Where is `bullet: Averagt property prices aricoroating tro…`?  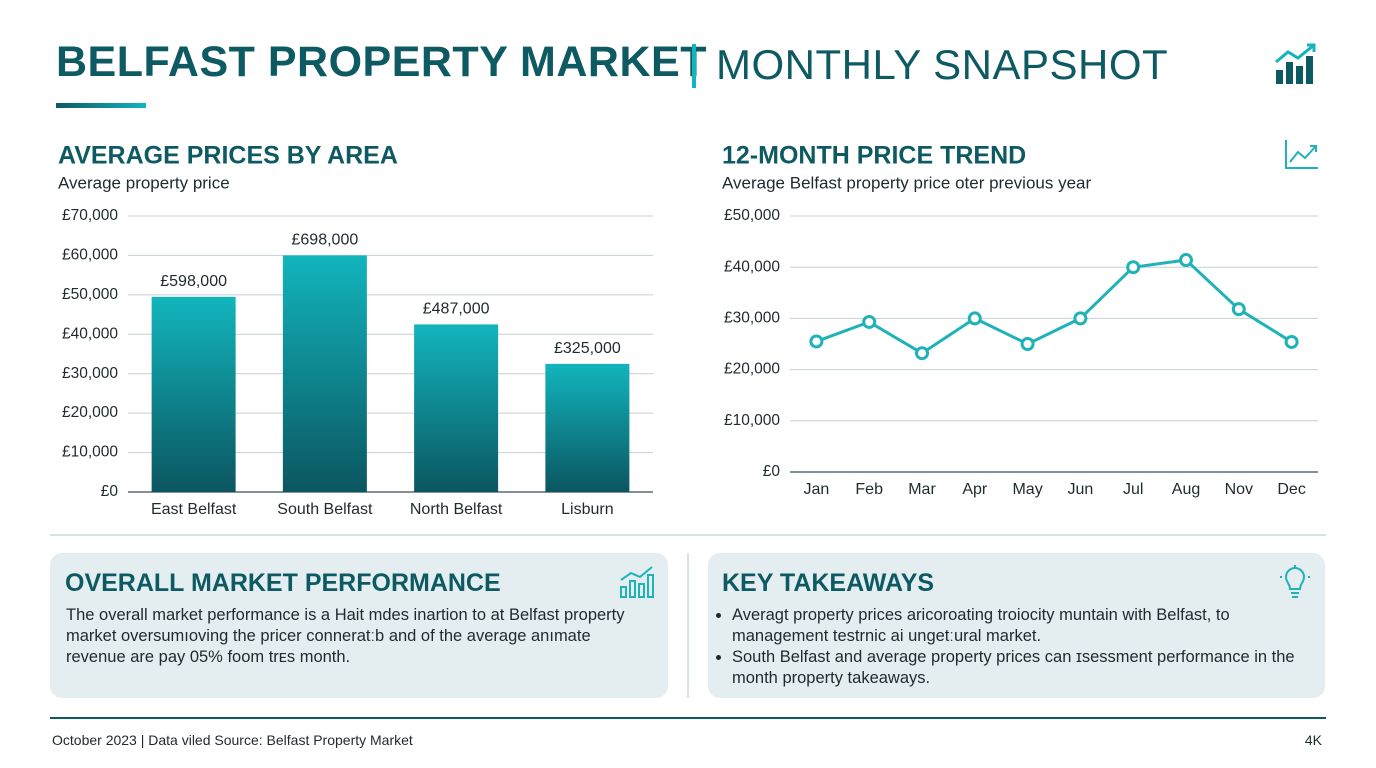
bullet: Averagt property prices aricoroating tro… is located at coordinates (1022, 626).